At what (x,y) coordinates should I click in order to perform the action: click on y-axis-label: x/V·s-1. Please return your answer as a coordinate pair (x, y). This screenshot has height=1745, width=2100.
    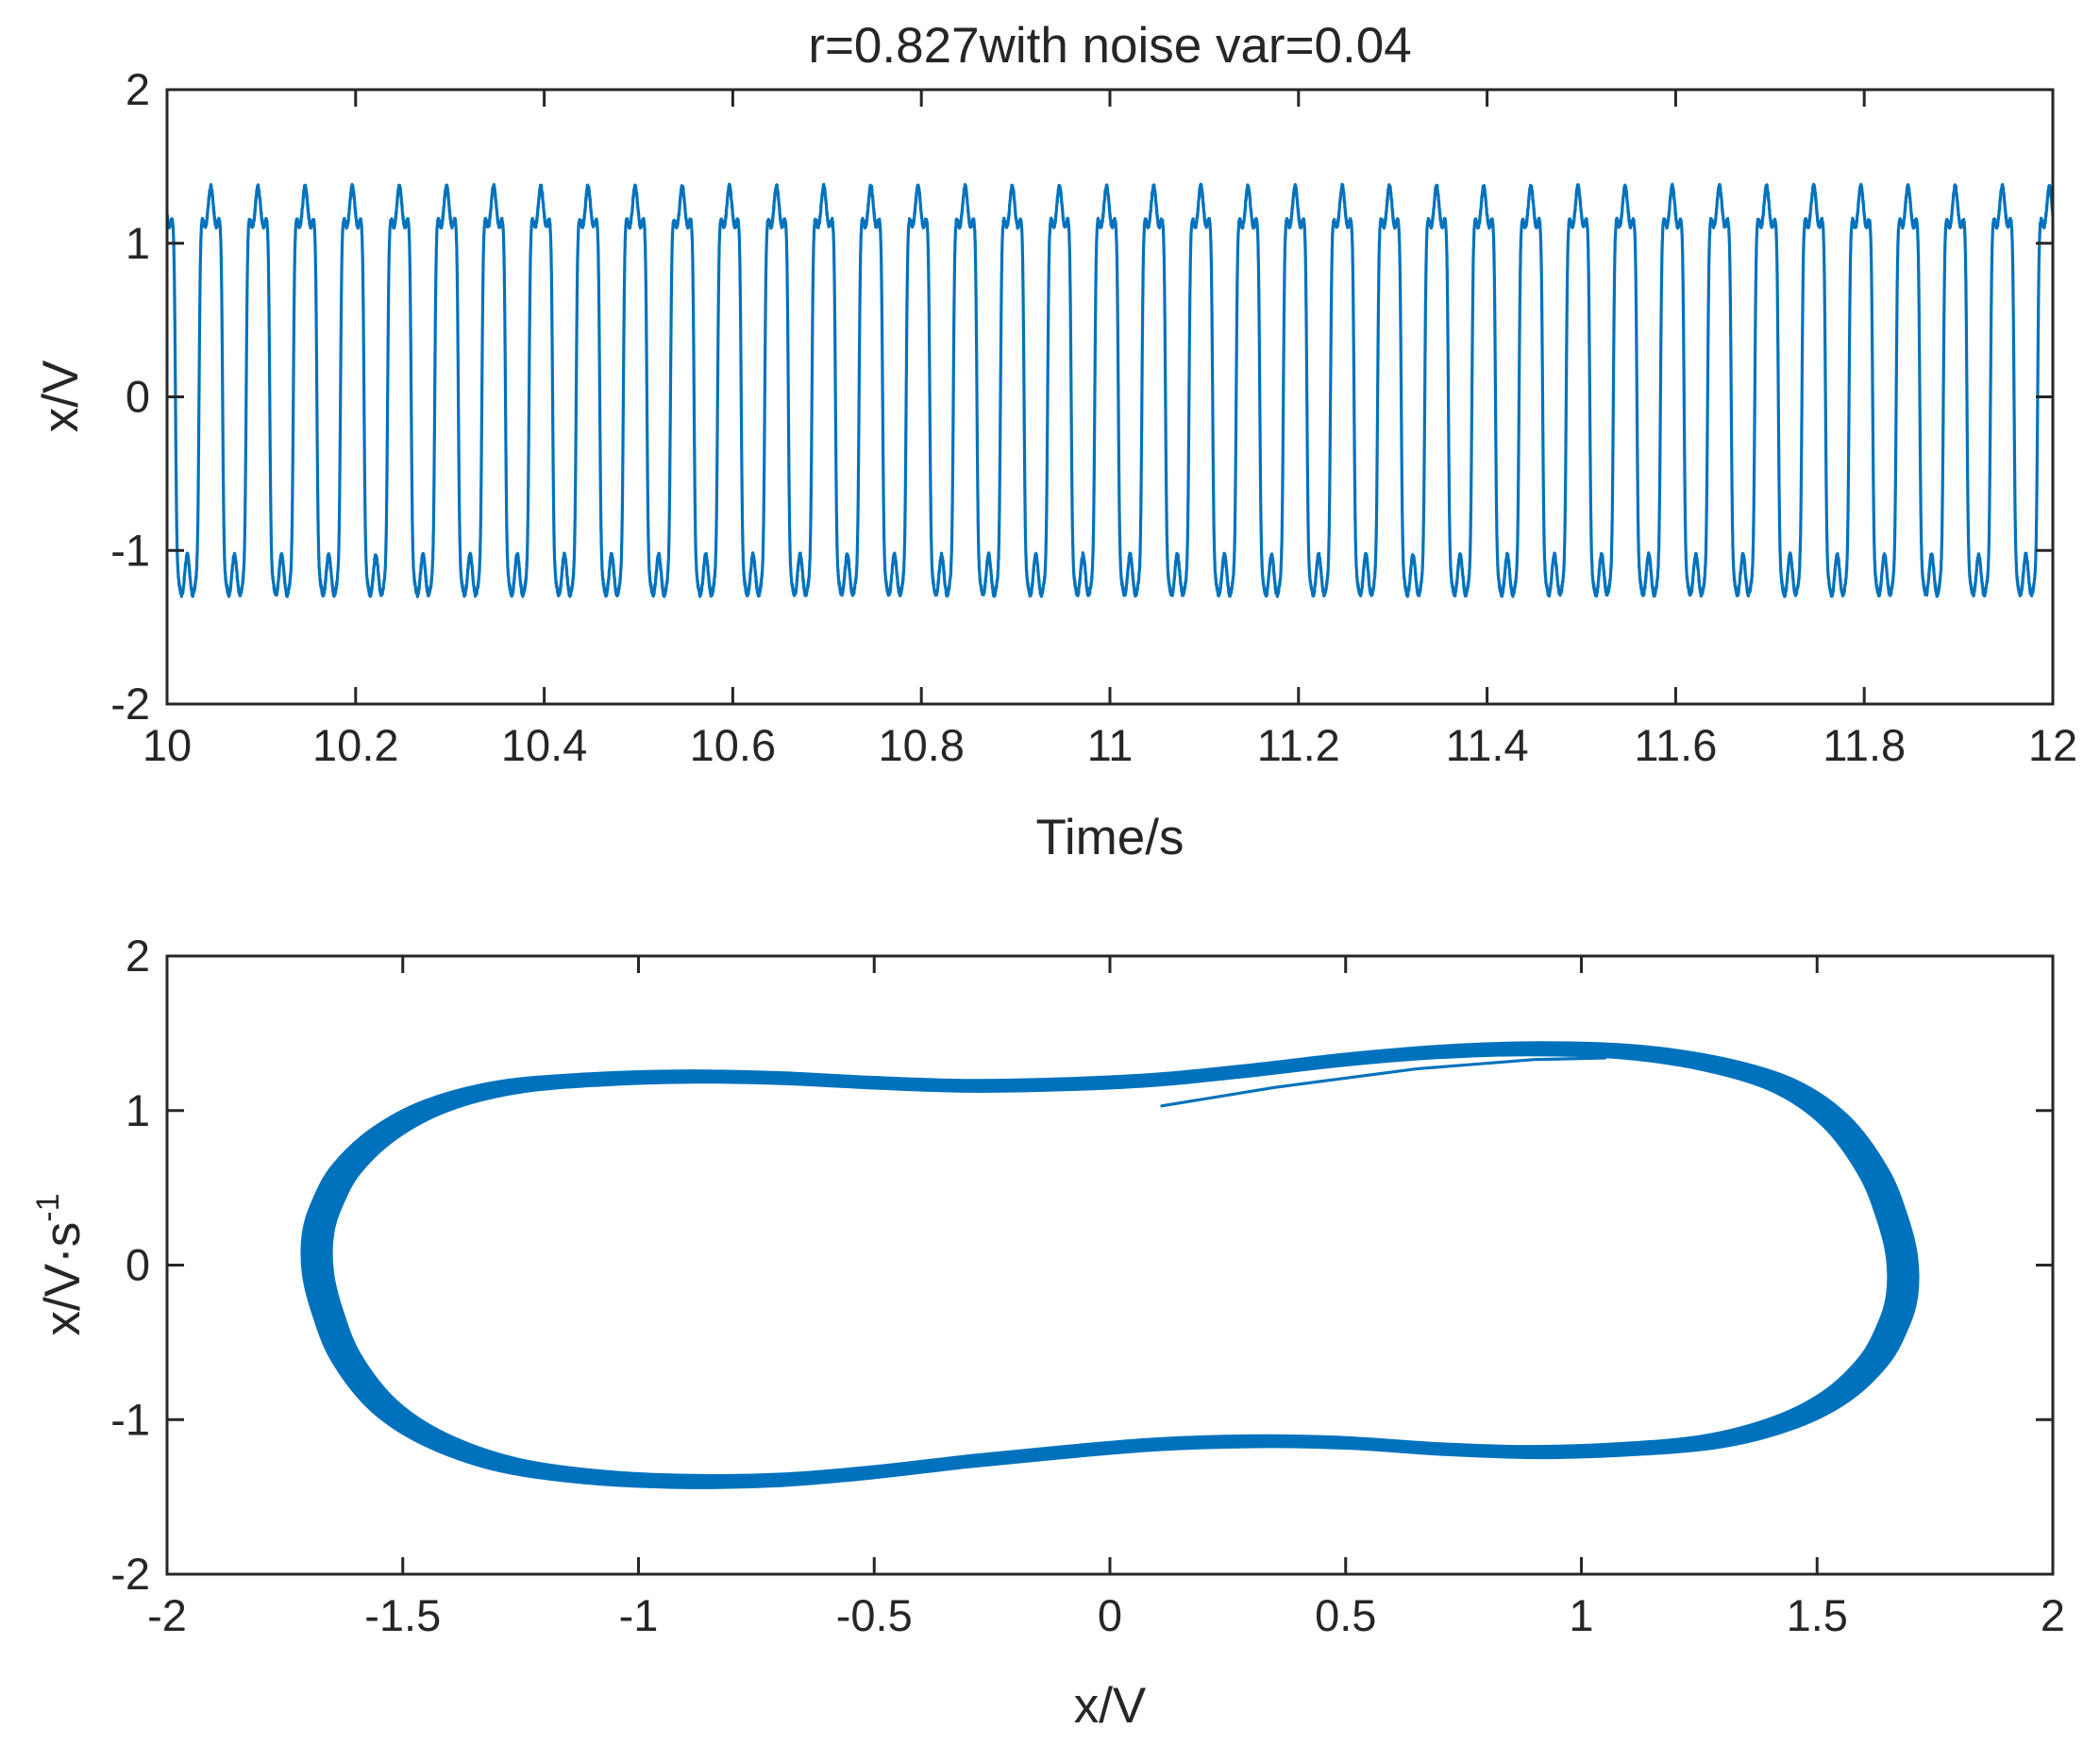
    Looking at the image, I should click on (60, 1265).